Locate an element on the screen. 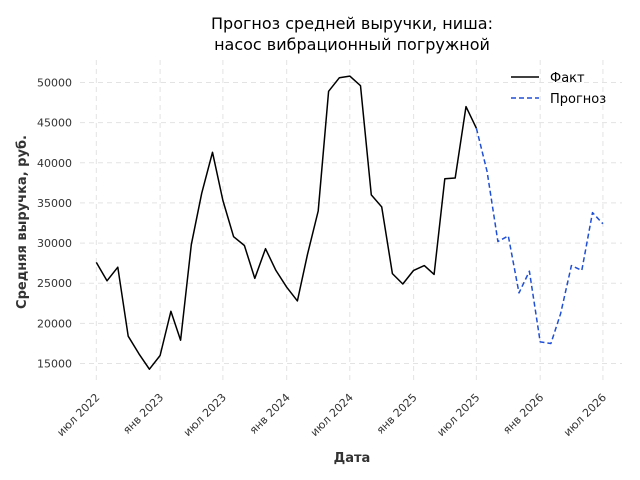  y-tick-label: 45000 is located at coordinates (54, 123).